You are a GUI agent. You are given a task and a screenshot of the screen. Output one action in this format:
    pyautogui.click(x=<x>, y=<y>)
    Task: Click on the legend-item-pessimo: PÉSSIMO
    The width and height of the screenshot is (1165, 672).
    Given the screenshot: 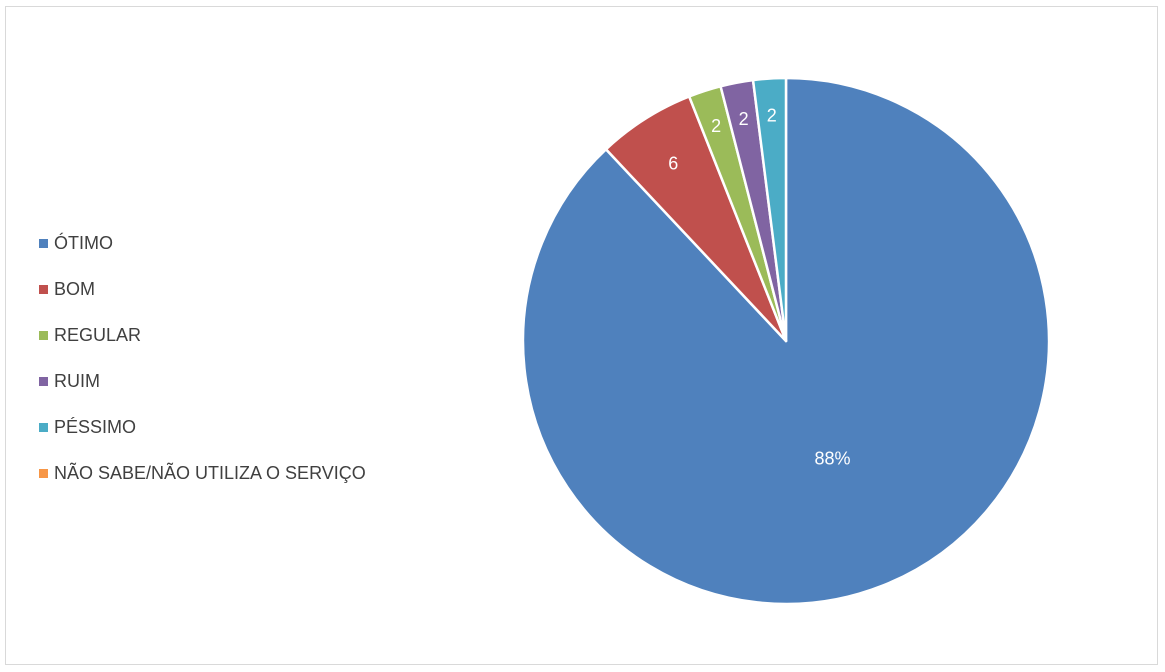 What is the action you would take?
    pyautogui.click(x=239, y=427)
    